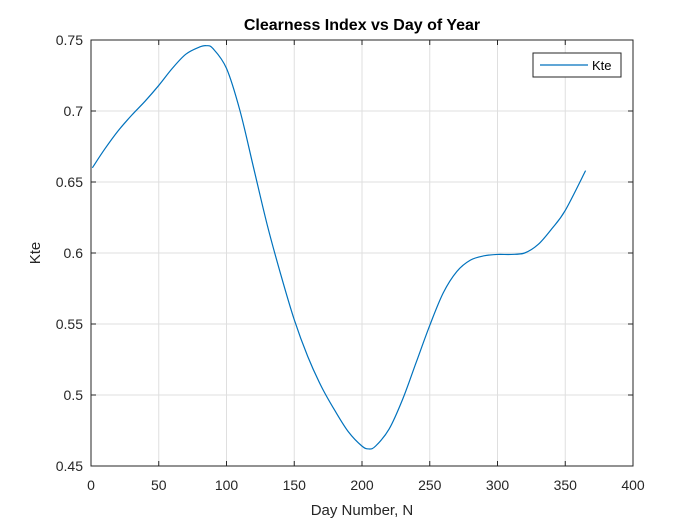 Image resolution: width=700 pixels, height=525 pixels. What do you see at coordinates (577, 65) in the screenshot?
I see `legend: Kte` at bounding box center [577, 65].